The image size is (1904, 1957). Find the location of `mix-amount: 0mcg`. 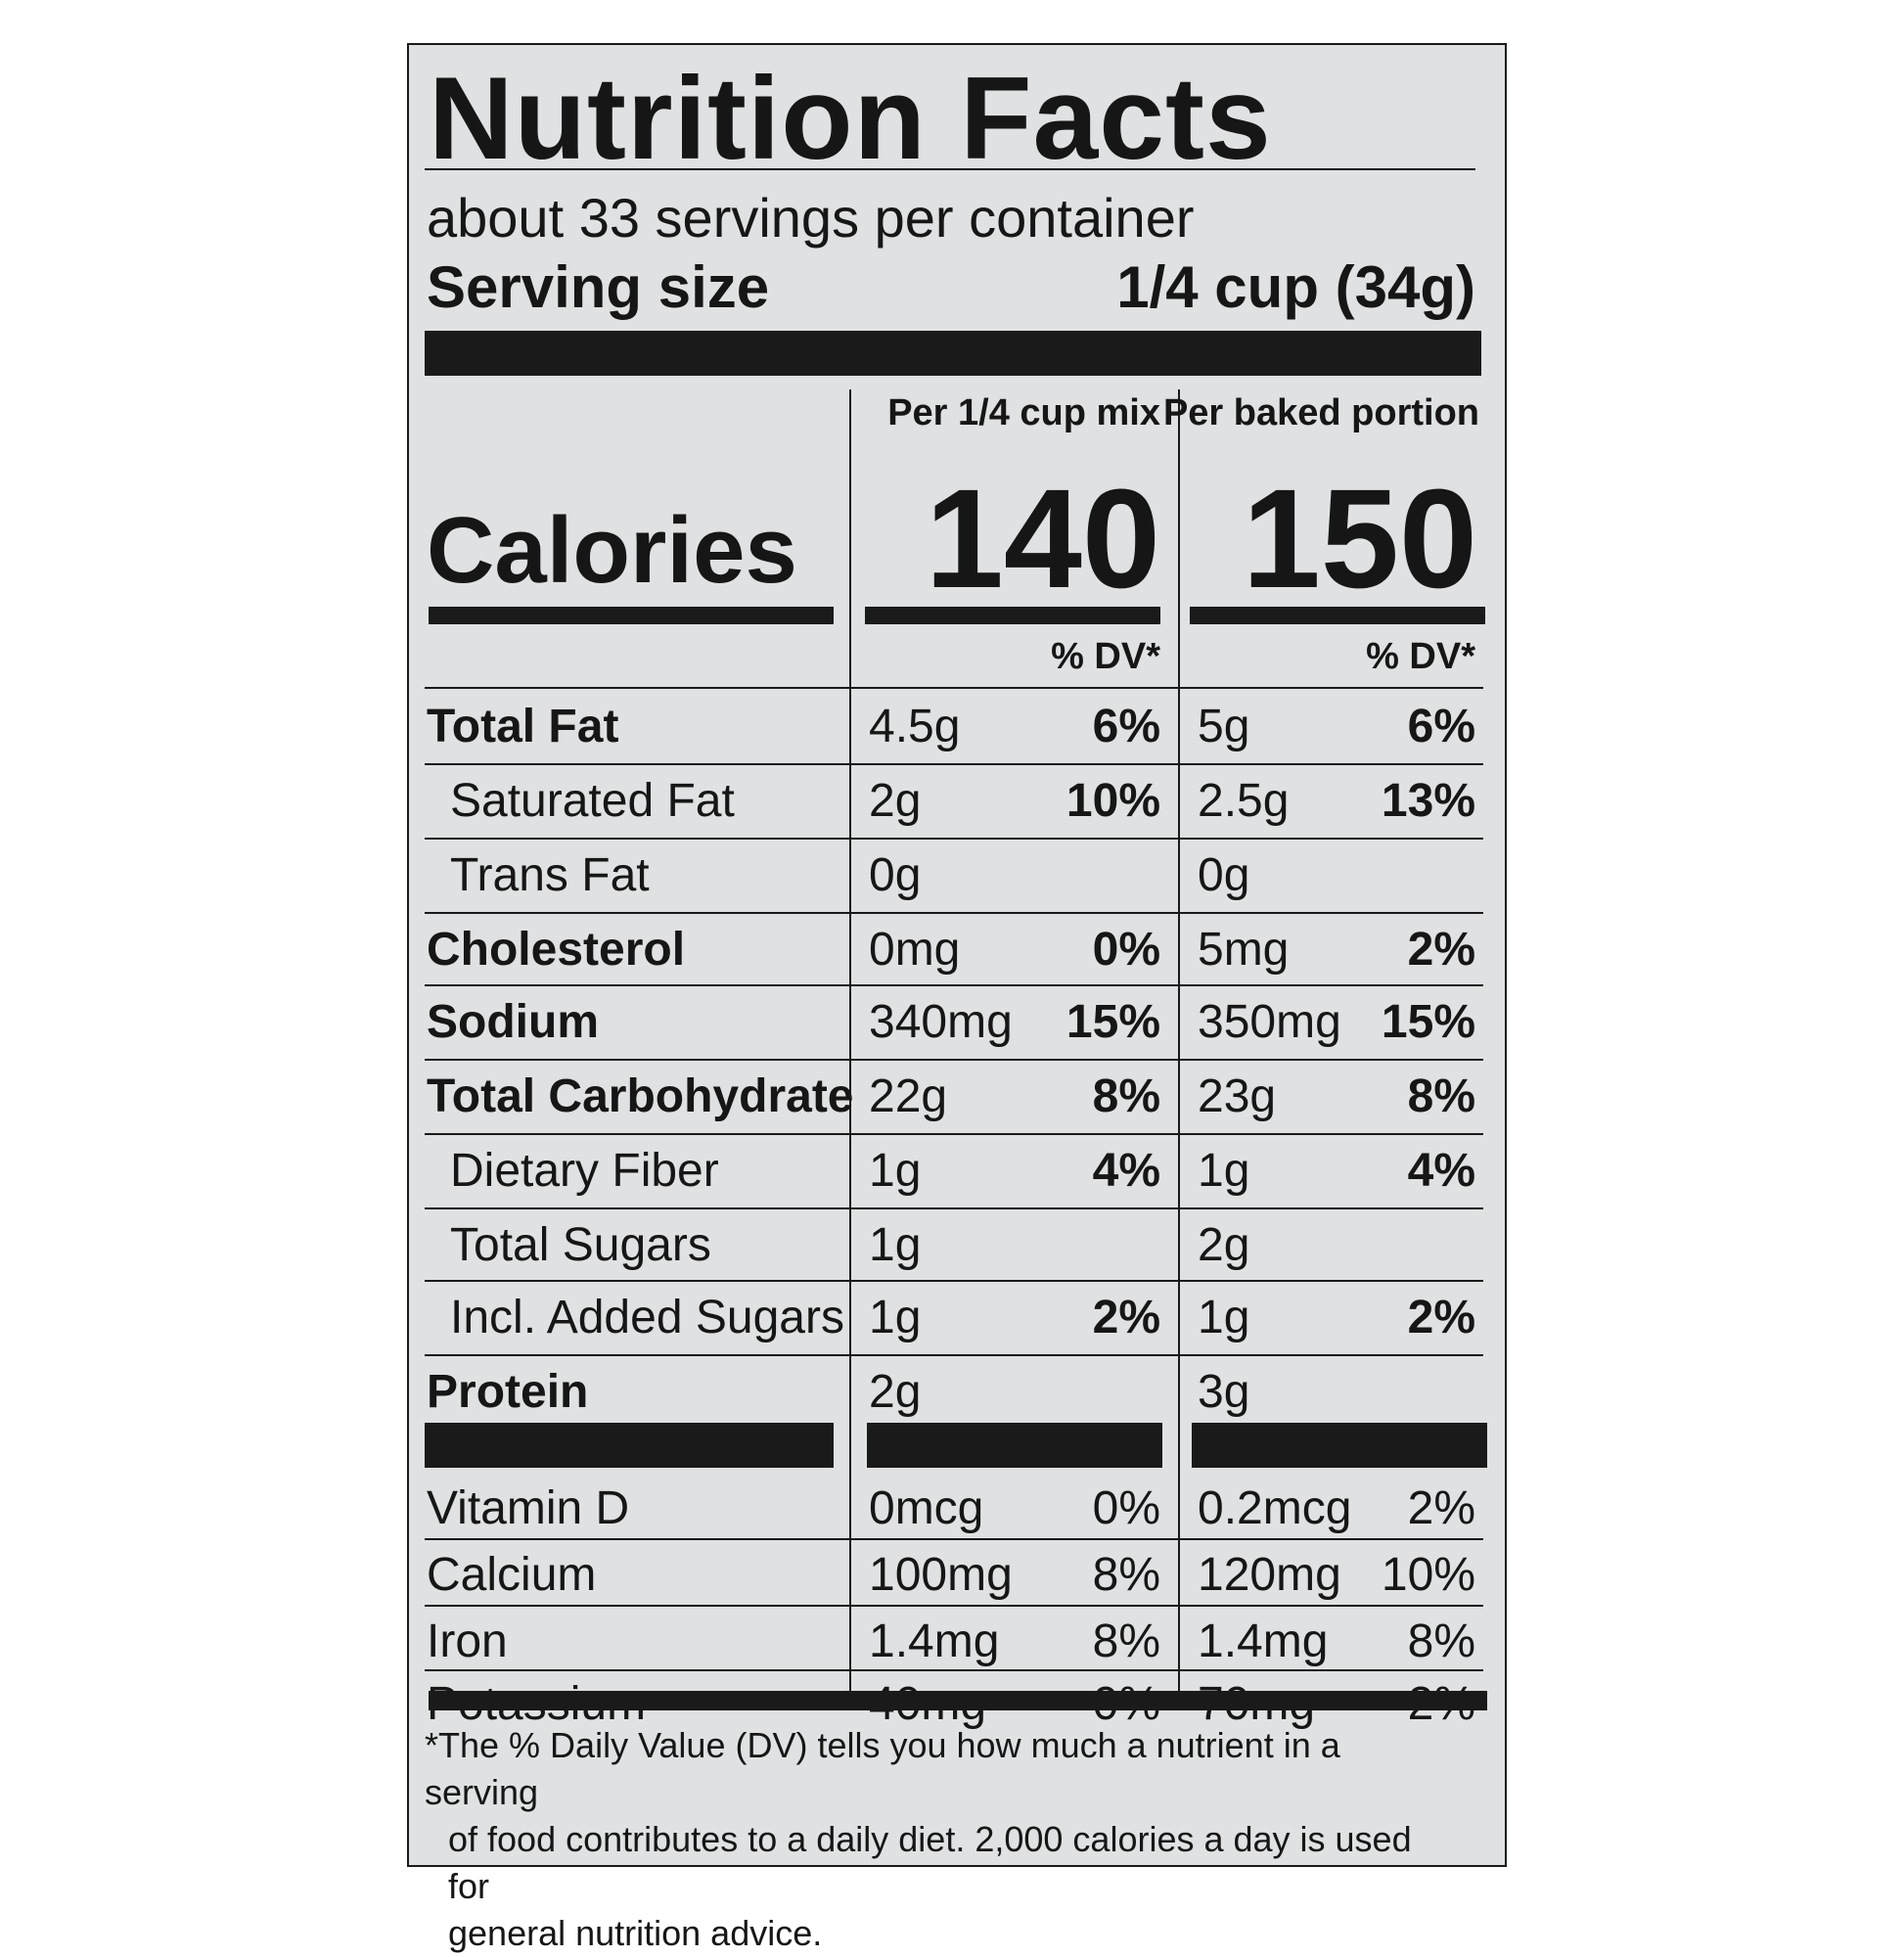

mix-amount: 0mcg is located at coordinates (926, 1508).